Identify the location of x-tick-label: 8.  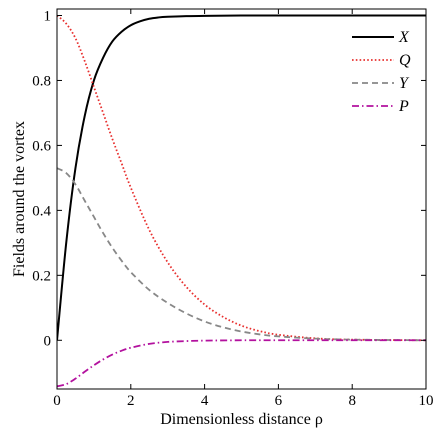
(352, 401).